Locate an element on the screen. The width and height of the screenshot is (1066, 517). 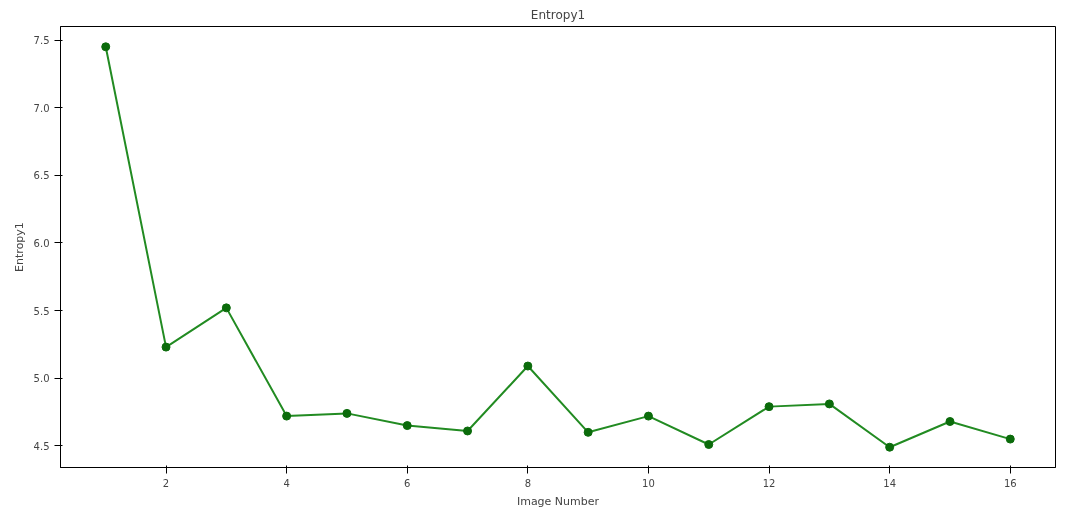
x-tick-label: 4 is located at coordinates (286, 483).